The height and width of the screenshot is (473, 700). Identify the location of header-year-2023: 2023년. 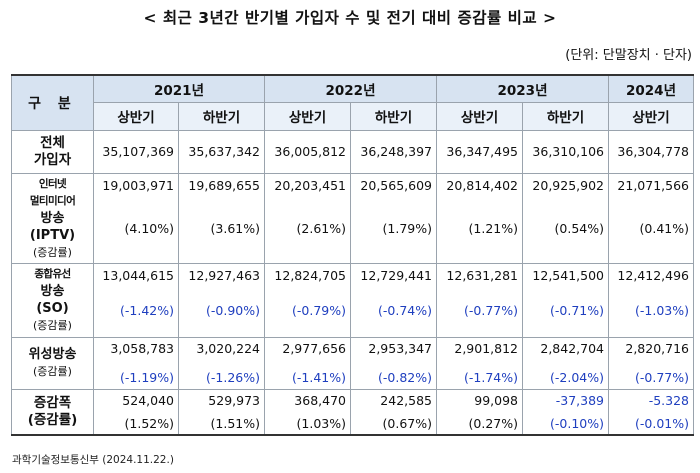
(522, 88).